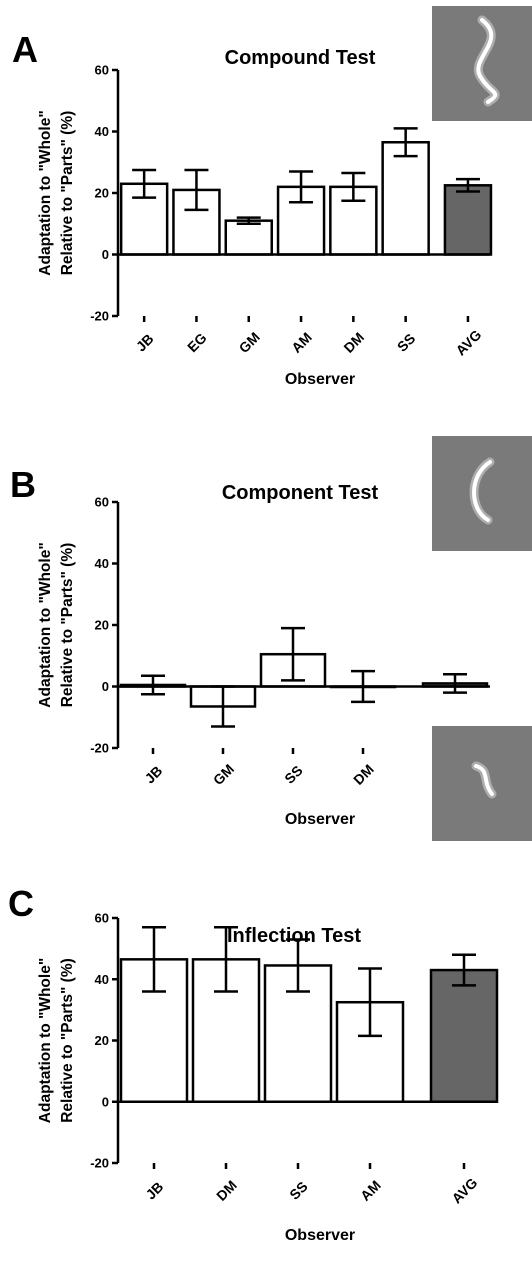 The height and width of the screenshot is (1279, 532). Describe the element at coordinates (300, 58) in the screenshot. I see `chart-title: Compound Test` at that location.